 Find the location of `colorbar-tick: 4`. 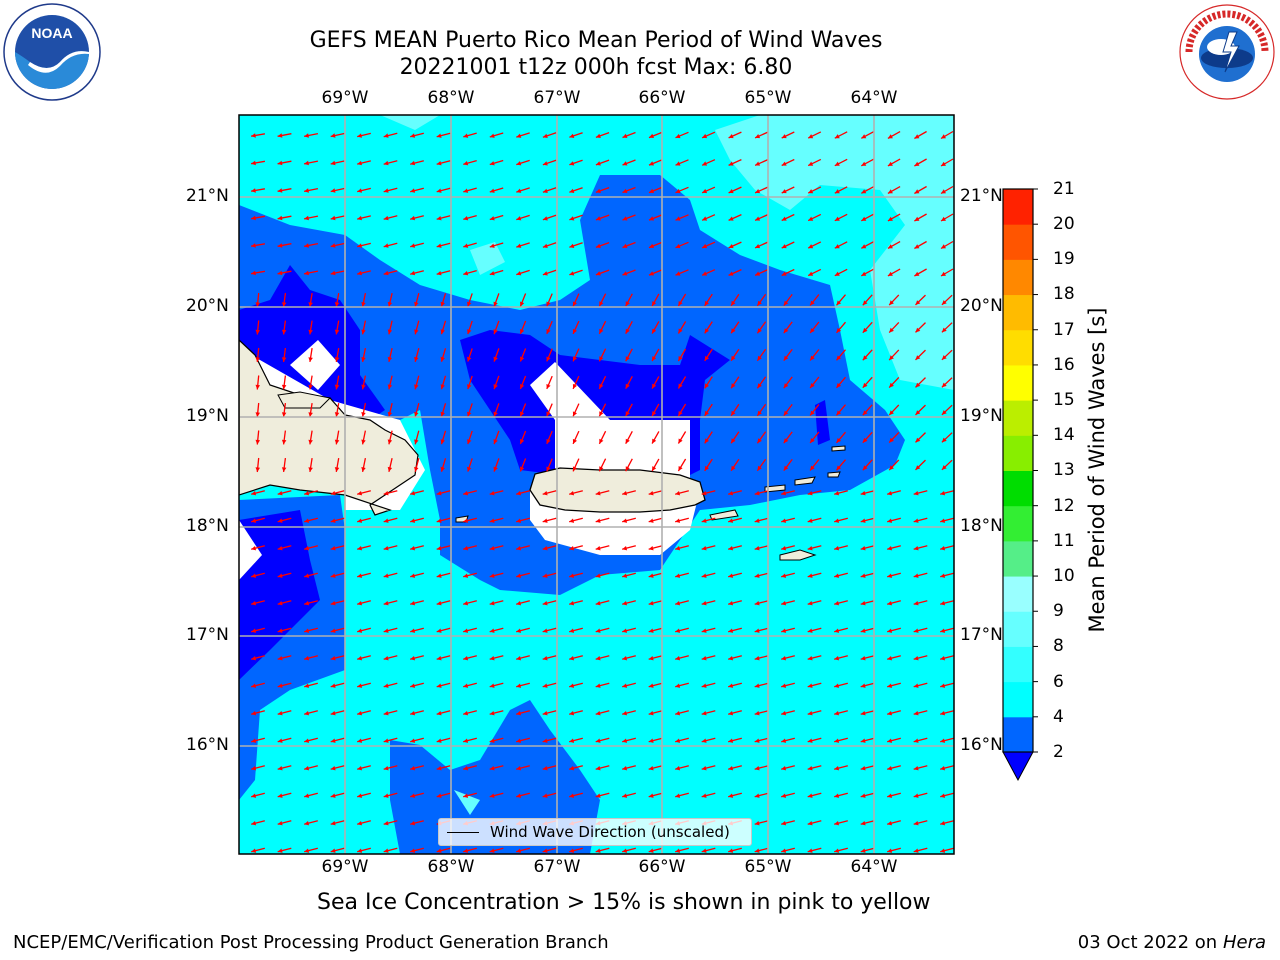

colorbar-tick: 4 is located at coordinates (1058, 717).